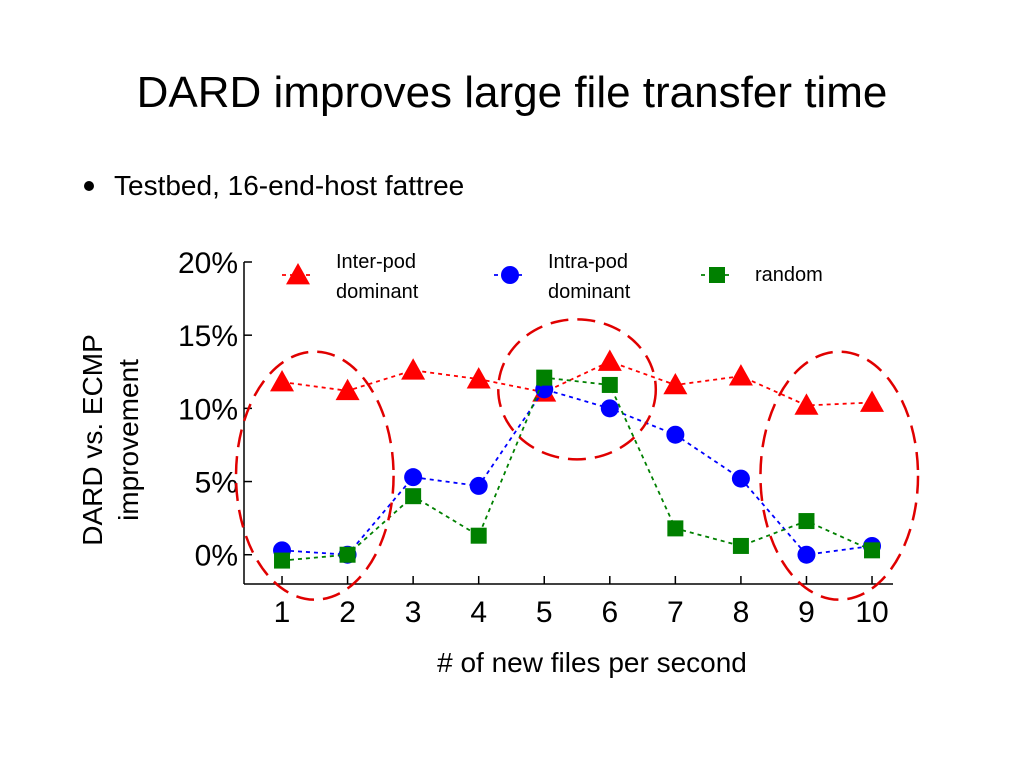  I want to click on bullet-icon, so click(89, 186).